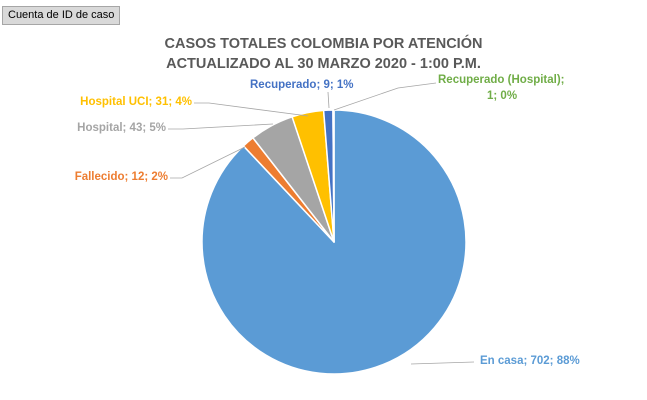 The height and width of the screenshot is (400, 647). Describe the element at coordinates (323, 44) in the screenshot. I see `chart-title-line-1: CASOS TOTALES COLOMBIA POR ATENCIÓN` at that location.